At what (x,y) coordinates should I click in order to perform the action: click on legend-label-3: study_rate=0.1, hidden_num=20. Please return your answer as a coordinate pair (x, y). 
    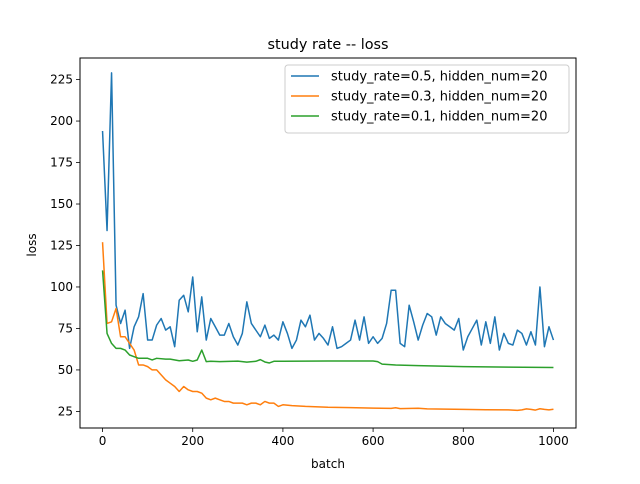
    Looking at the image, I should click on (439, 117).